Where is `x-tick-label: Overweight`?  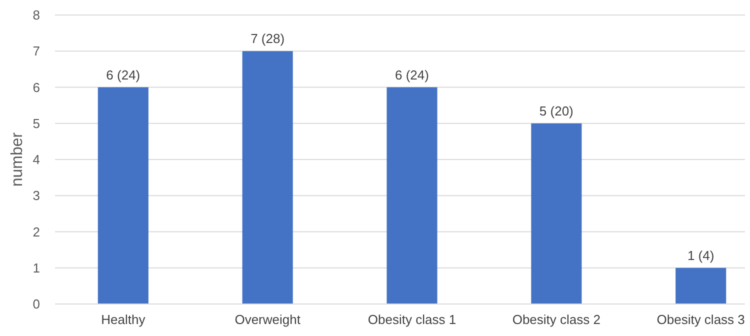
x-tick-label: Overweight is located at coordinates (267, 319).